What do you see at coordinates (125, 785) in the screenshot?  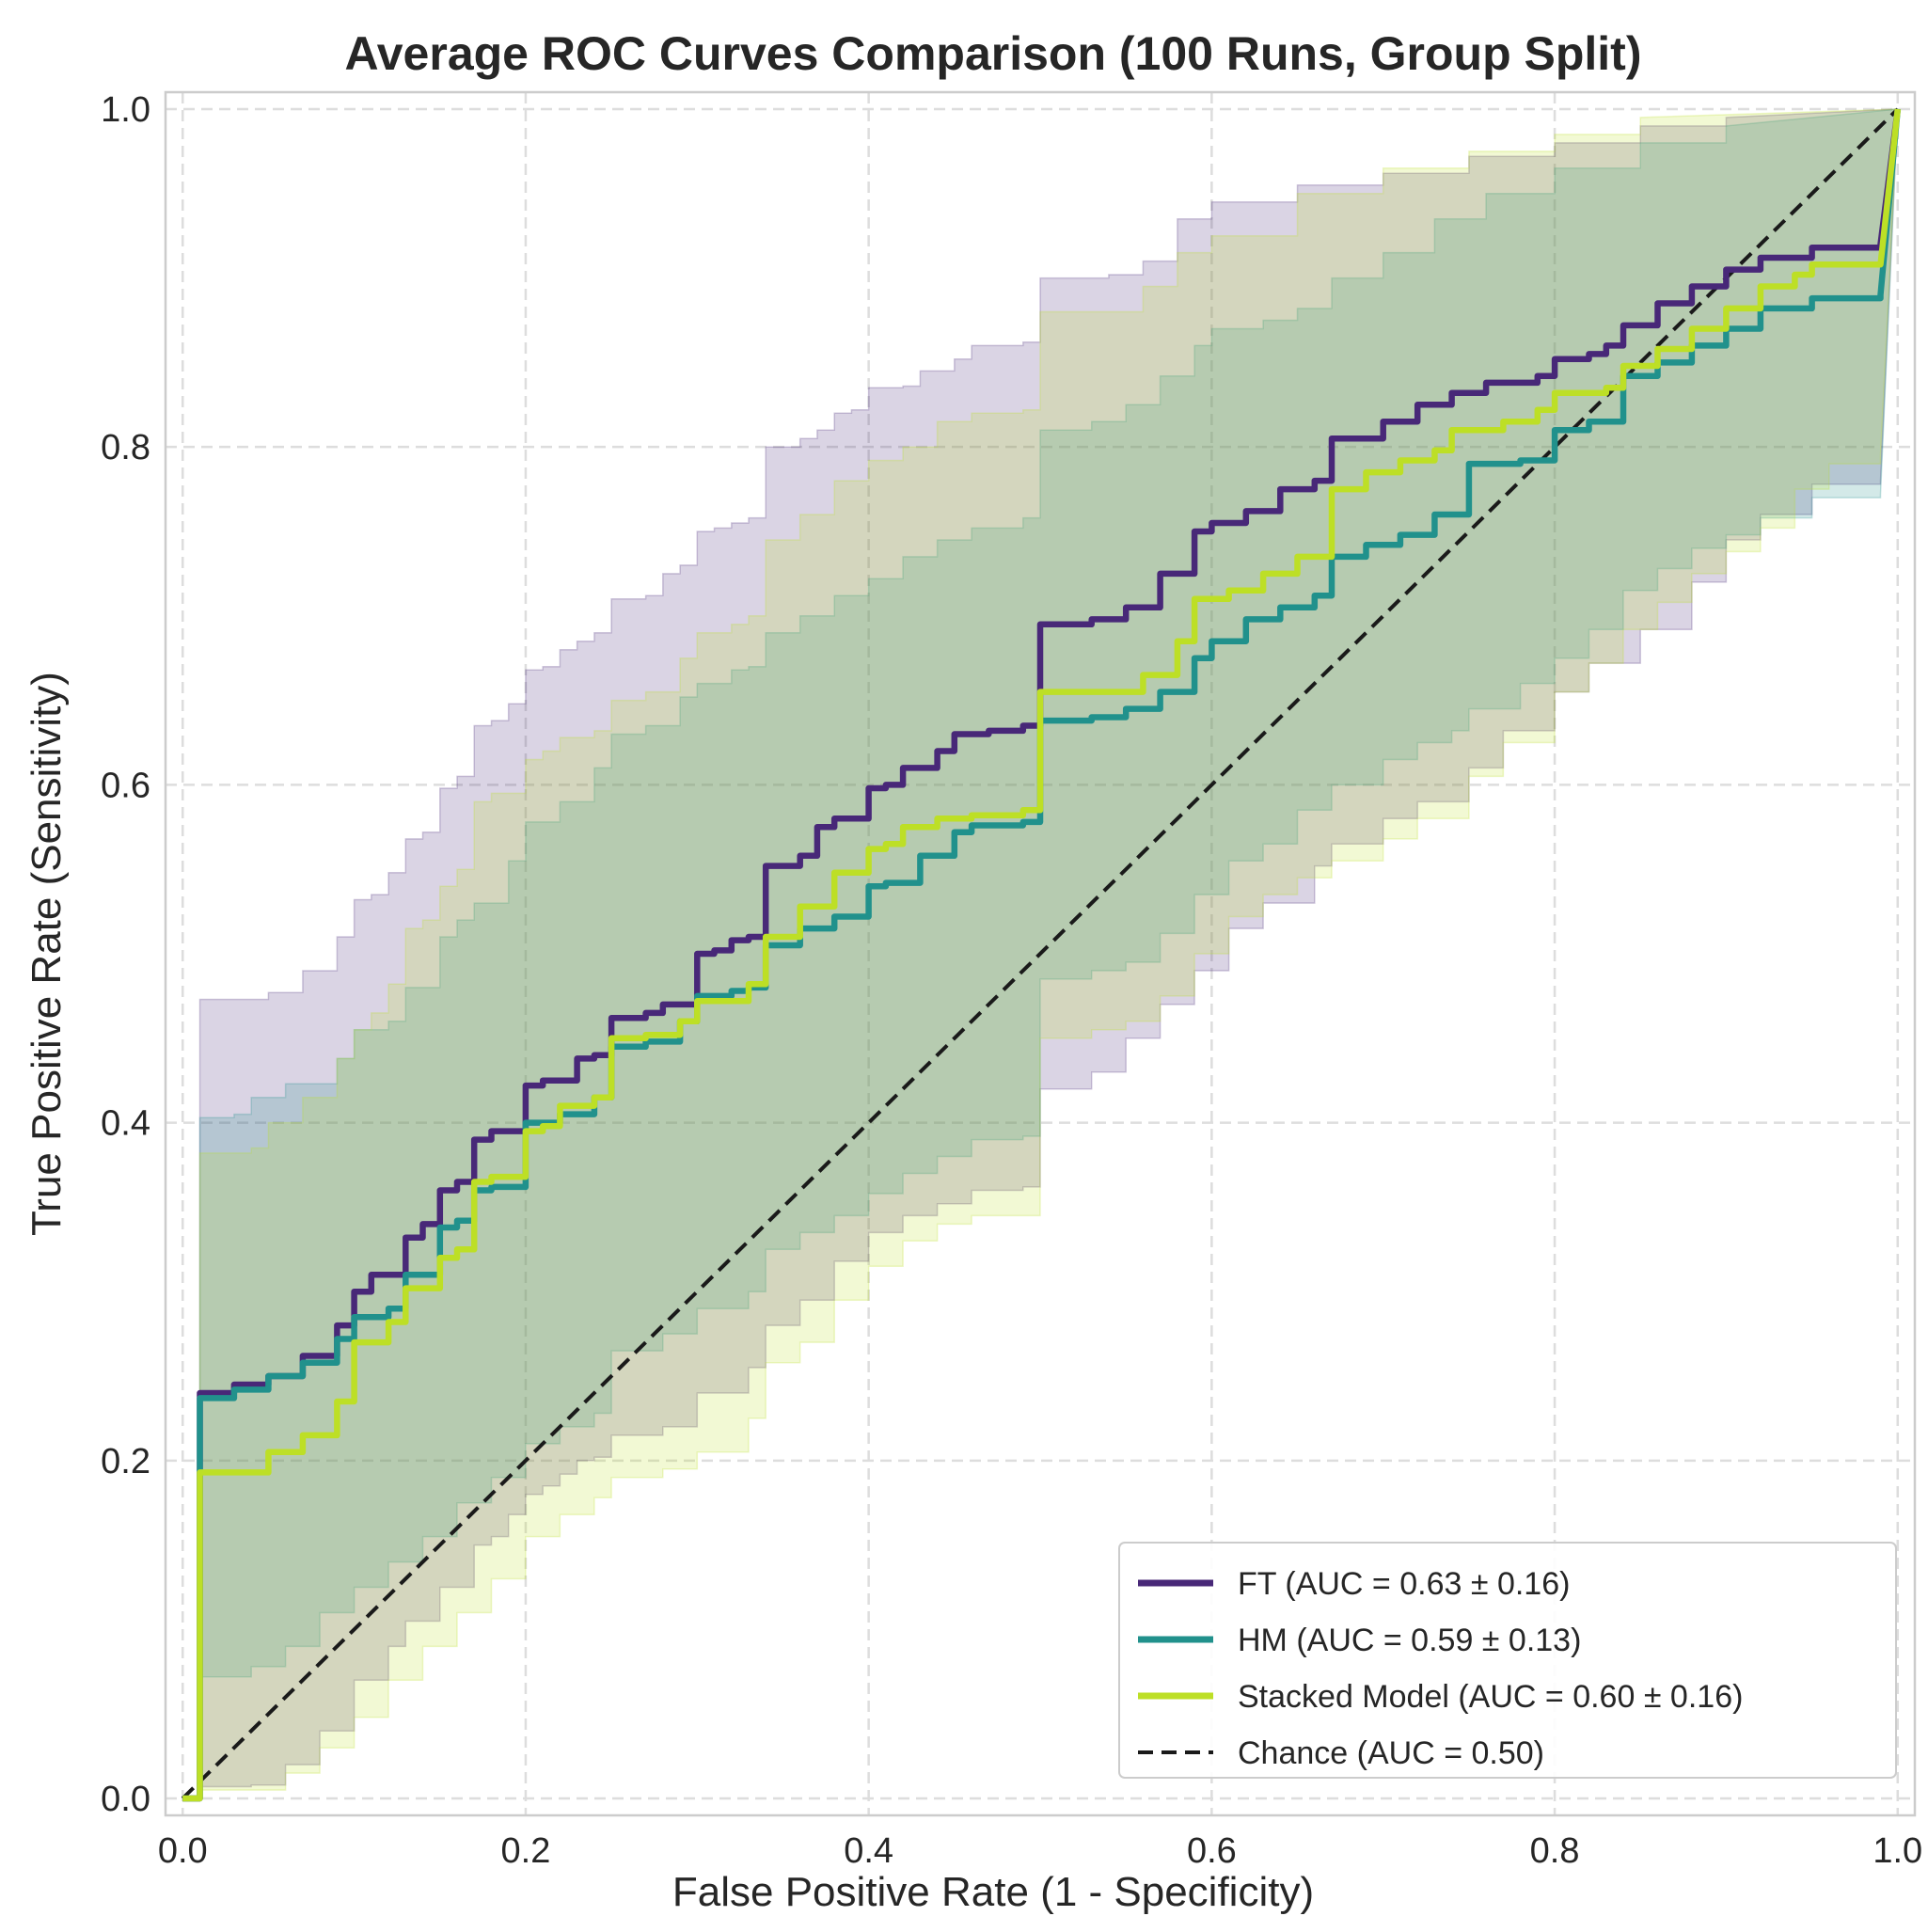 I see `y-tick-label: 0.6` at bounding box center [125, 785].